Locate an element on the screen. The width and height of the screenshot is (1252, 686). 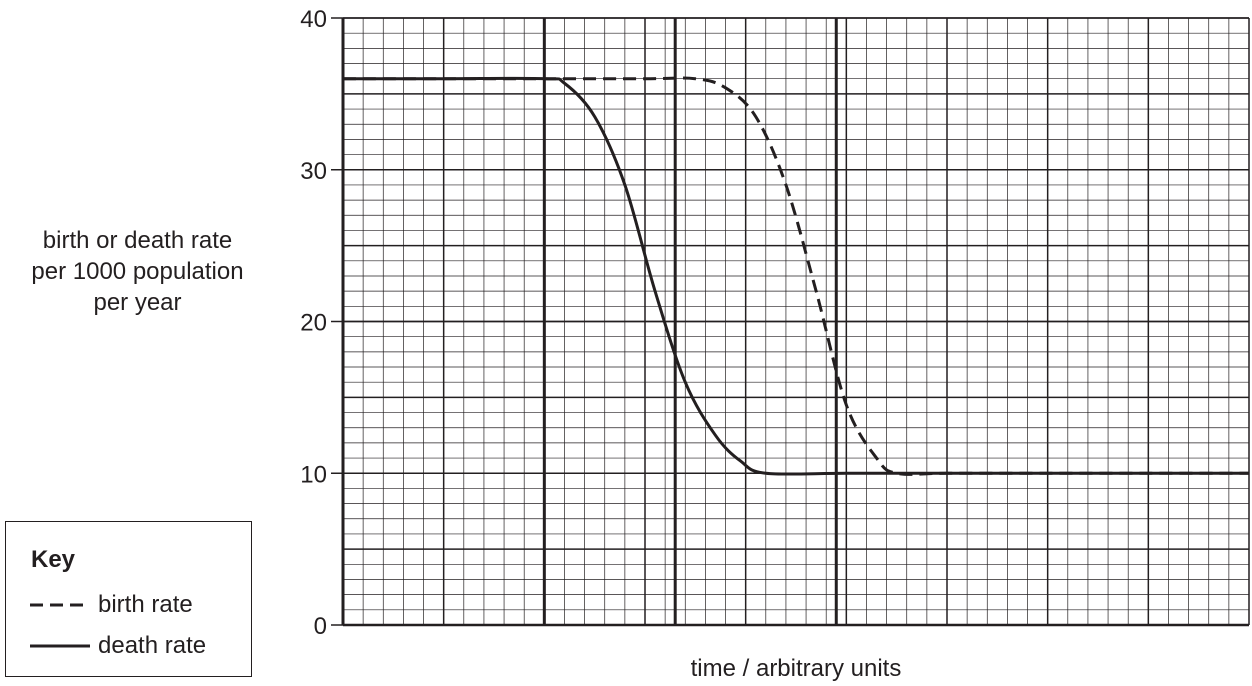
y-tick-label: 0 is located at coordinates (320, 626).